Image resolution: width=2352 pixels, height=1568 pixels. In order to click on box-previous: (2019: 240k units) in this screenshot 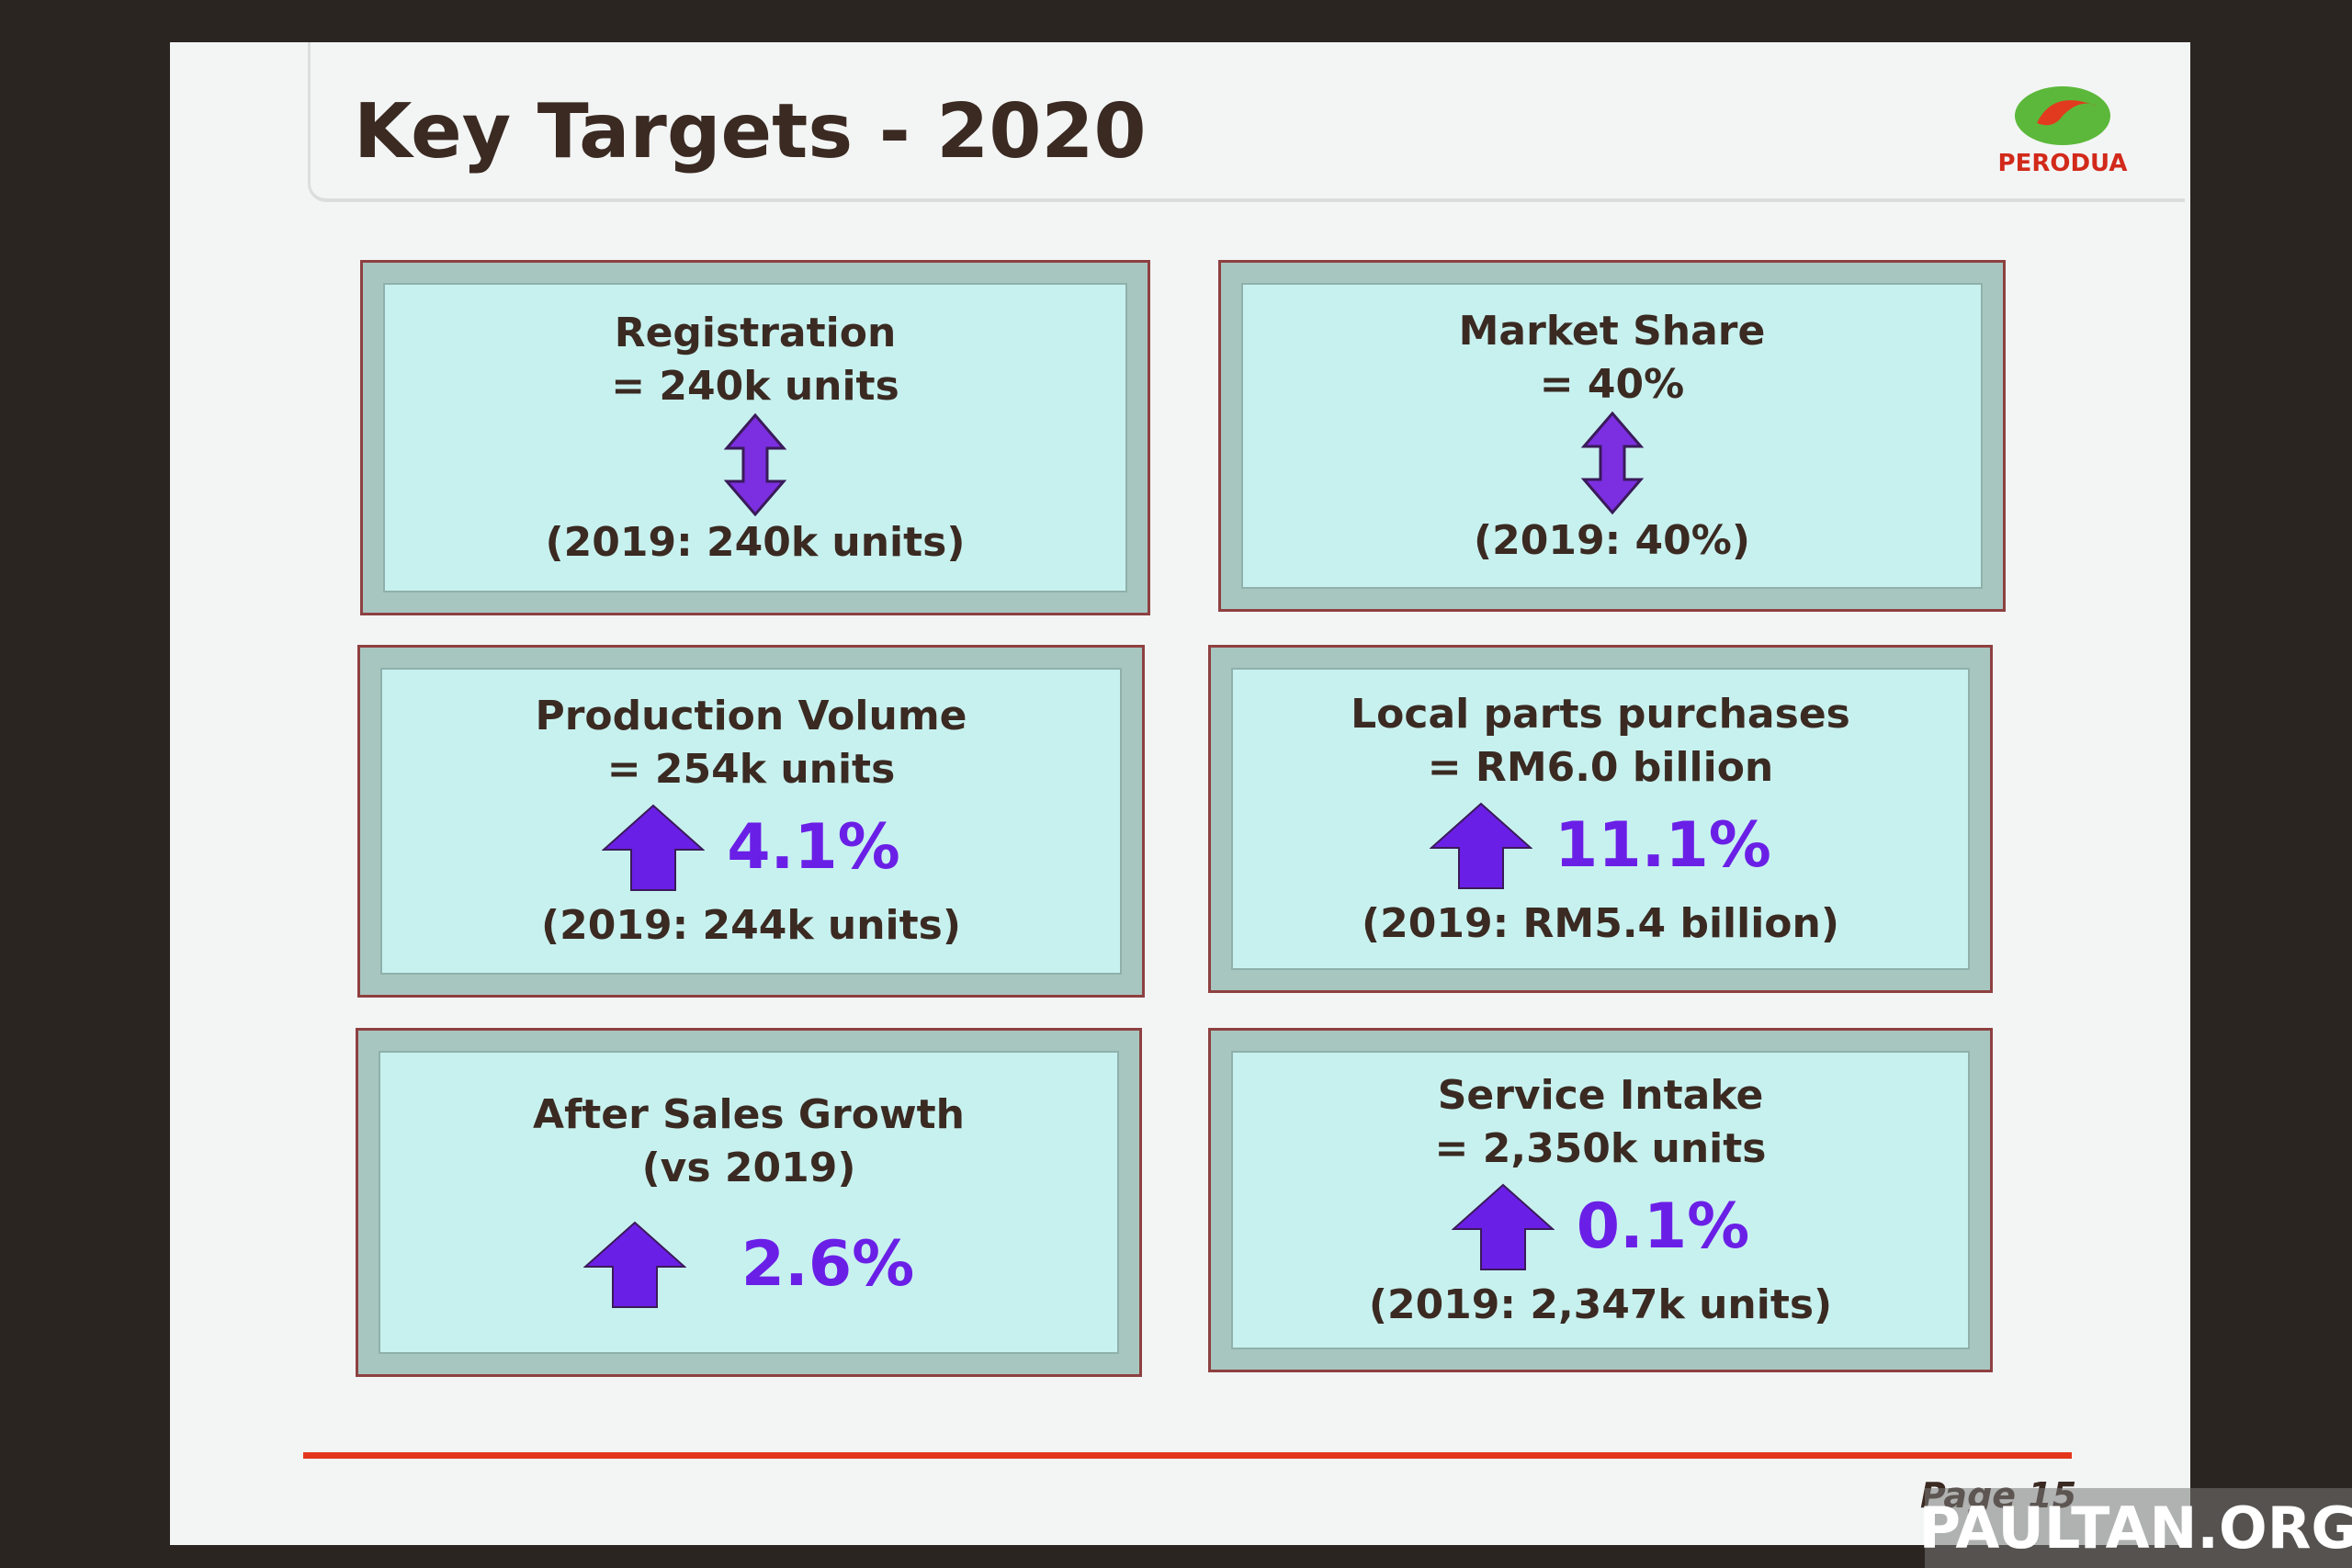, I will do `click(755, 542)`.